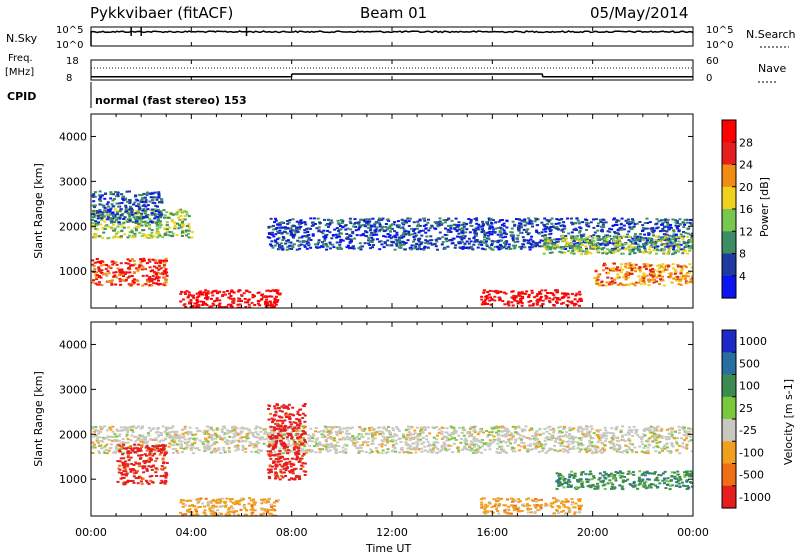  Describe the element at coordinates (719, 30) in the screenshot. I see `noise-right-tick-top: 10^5` at that location.